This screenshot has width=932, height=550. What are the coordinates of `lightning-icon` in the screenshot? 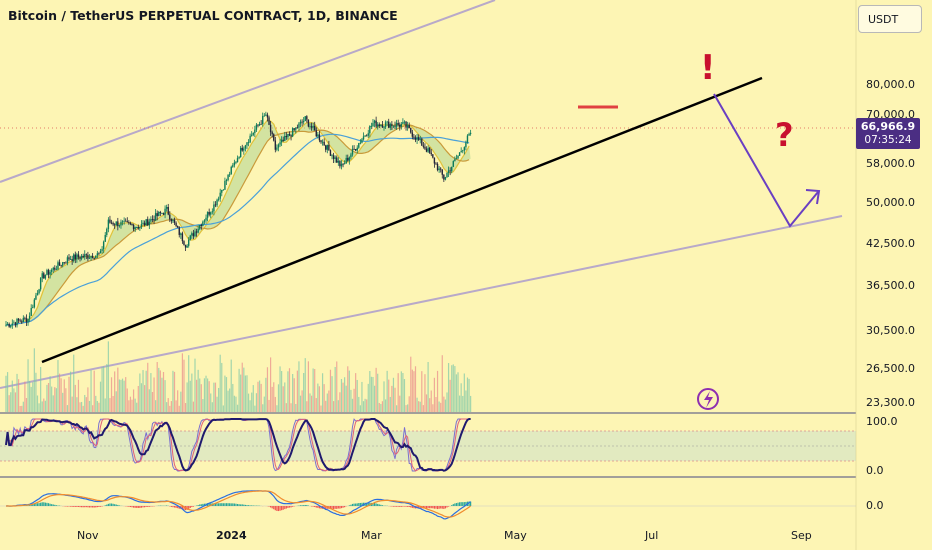 It's located at (708, 399).